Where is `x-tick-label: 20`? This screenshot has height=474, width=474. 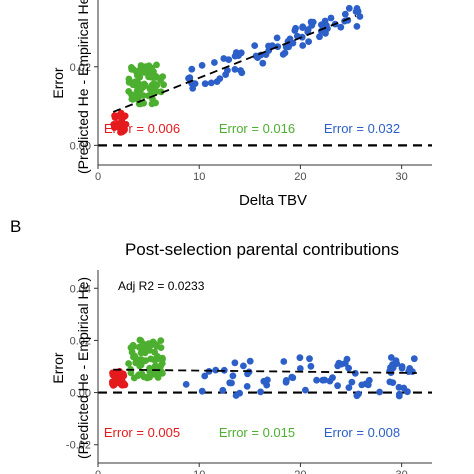 x-tick-label: 20 is located at coordinates (300, 471).